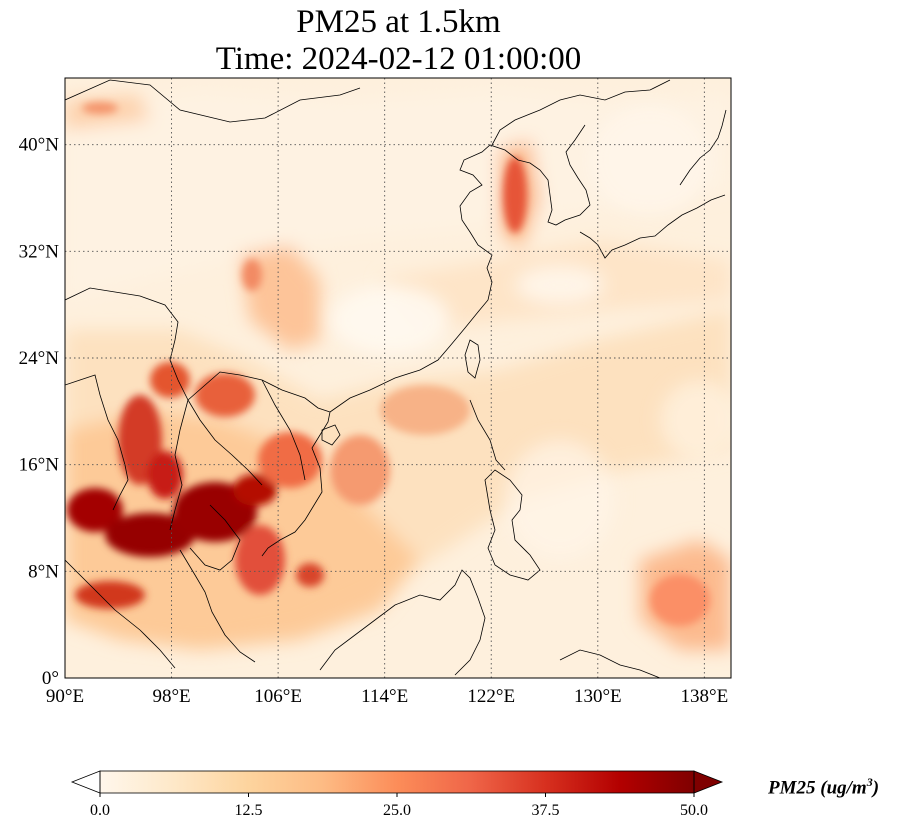 This screenshot has width=905, height=836. I want to click on colorbar-tick-label: 25.0, so click(397, 810).